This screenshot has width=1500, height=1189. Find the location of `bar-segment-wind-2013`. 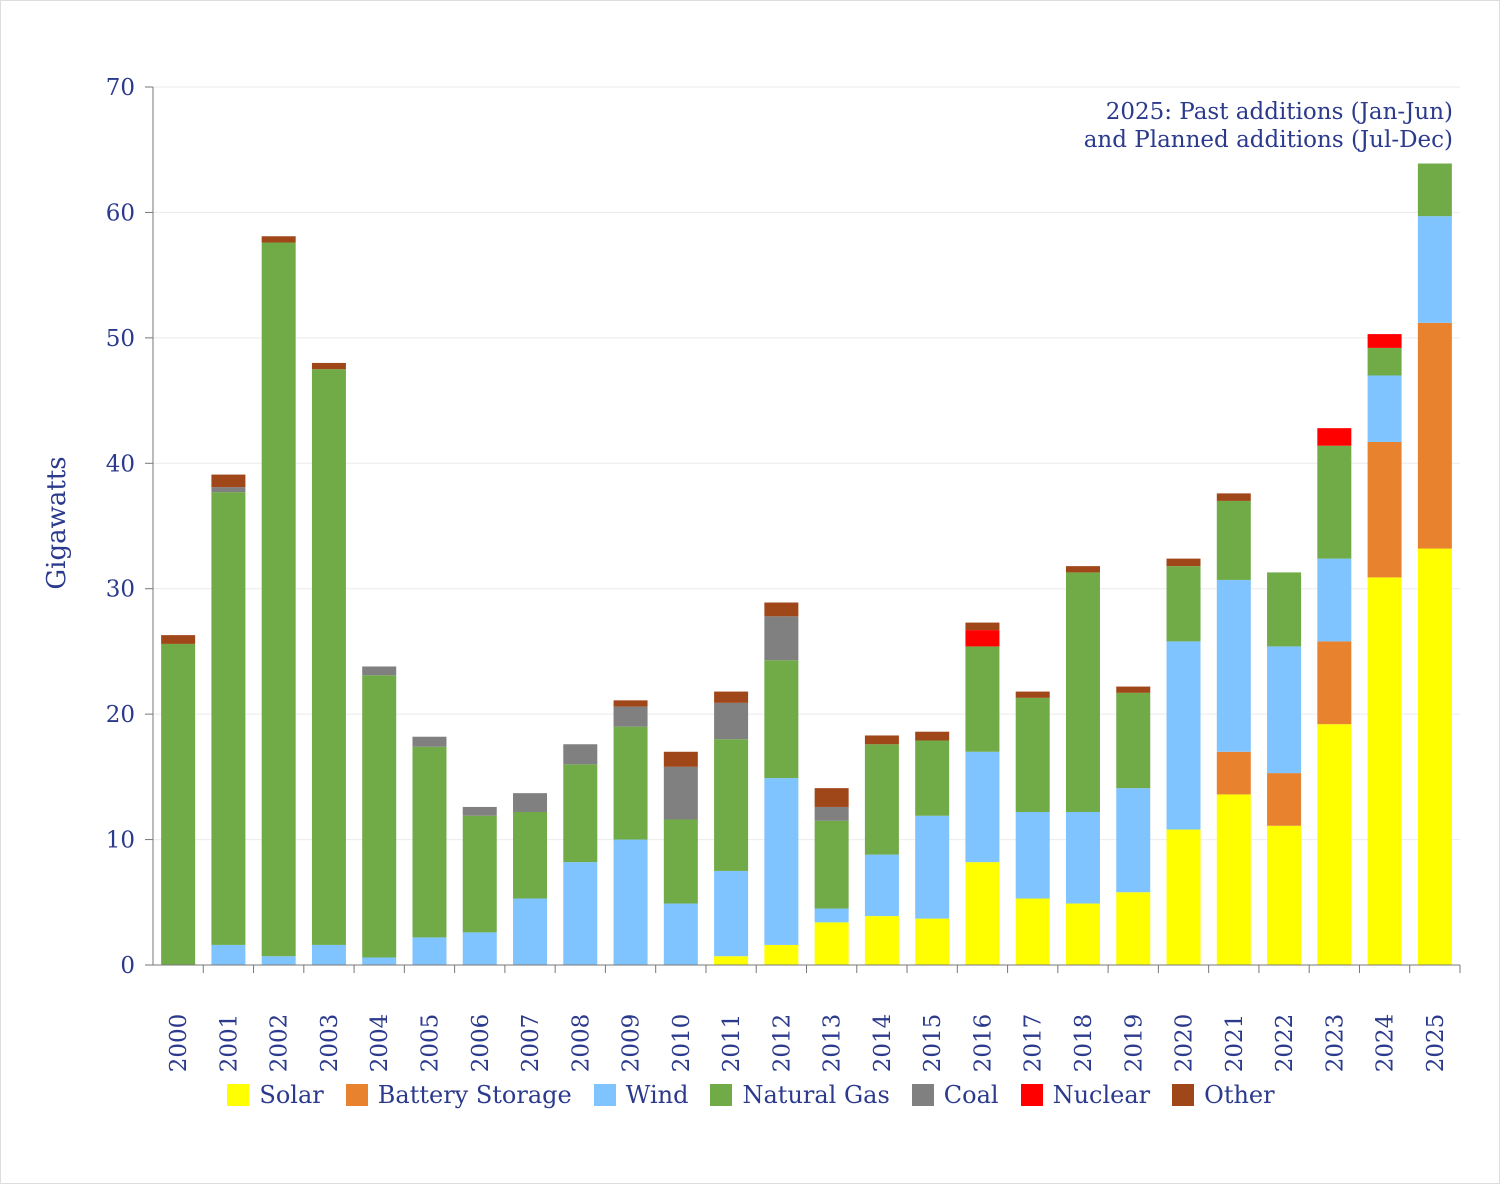

bar-segment-wind-2013 is located at coordinates (831, 915).